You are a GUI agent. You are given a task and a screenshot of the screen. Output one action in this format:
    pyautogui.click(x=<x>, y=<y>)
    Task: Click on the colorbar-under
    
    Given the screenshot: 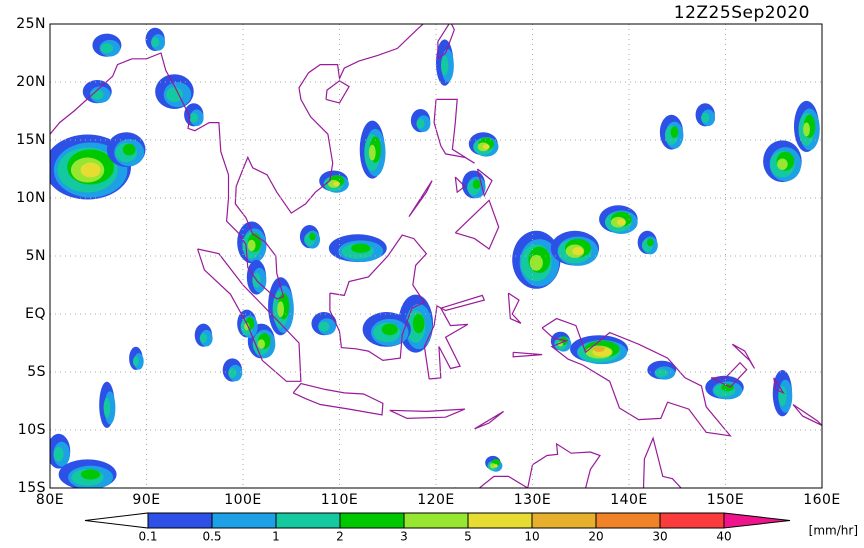 What is the action you would take?
    pyautogui.click(x=116, y=520)
    